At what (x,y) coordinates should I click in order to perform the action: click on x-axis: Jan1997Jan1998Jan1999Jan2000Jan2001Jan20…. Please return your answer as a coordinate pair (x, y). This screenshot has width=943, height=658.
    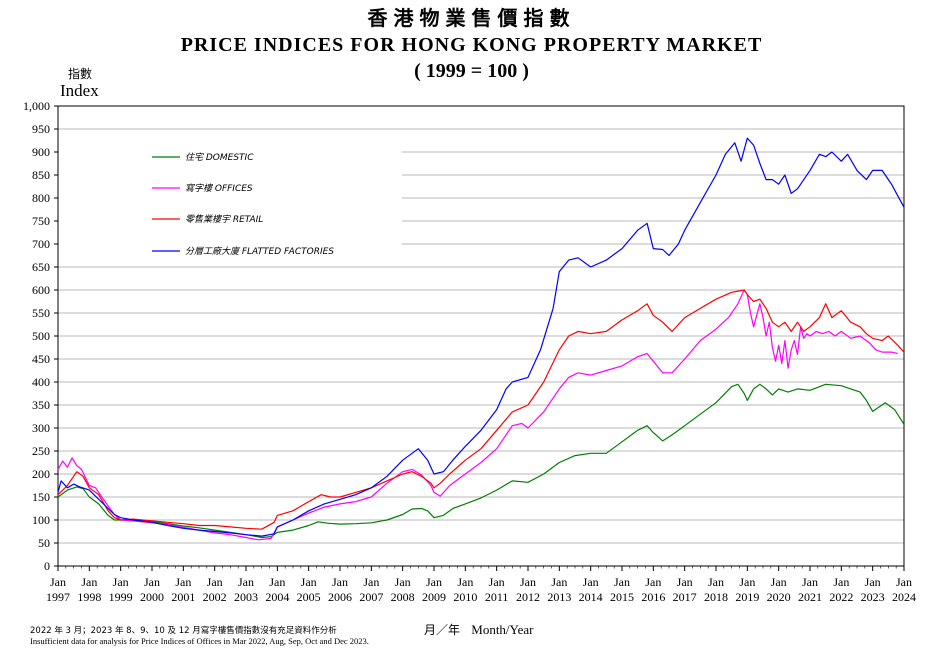
    Looking at the image, I should click on (481, 585).